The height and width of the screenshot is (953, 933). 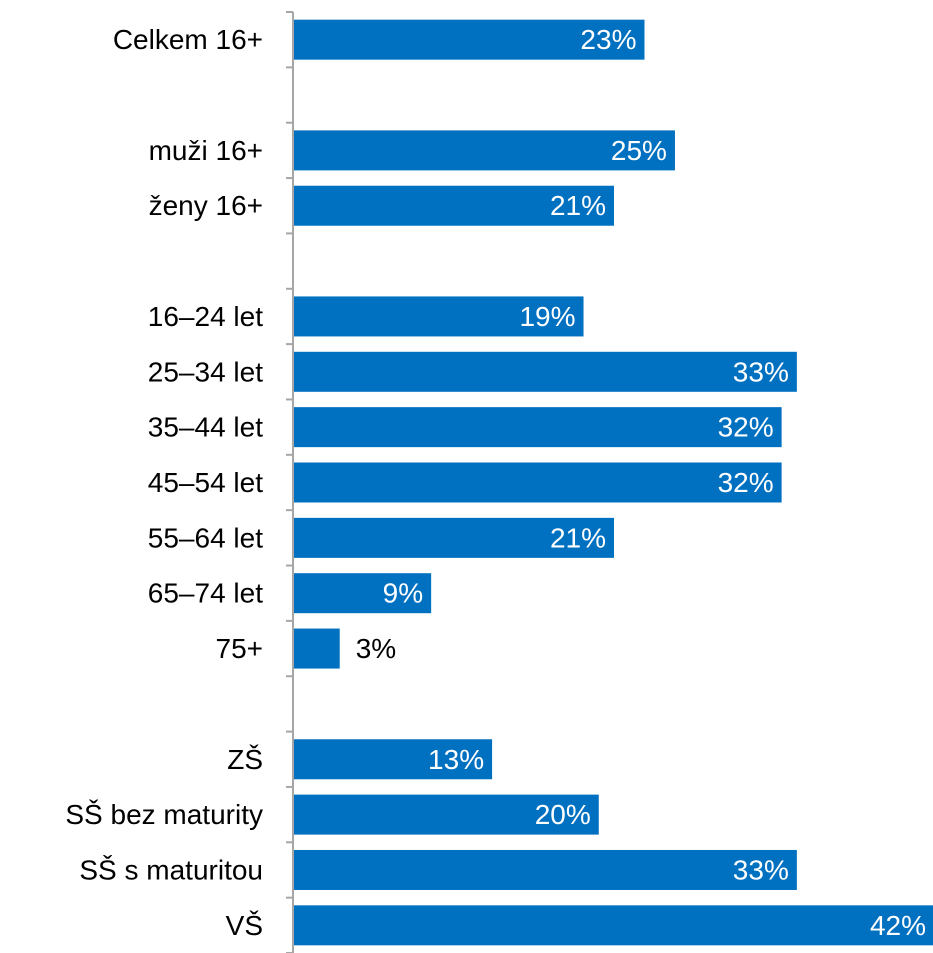 I want to click on category-label: 55–64 let, so click(x=205, y=537).